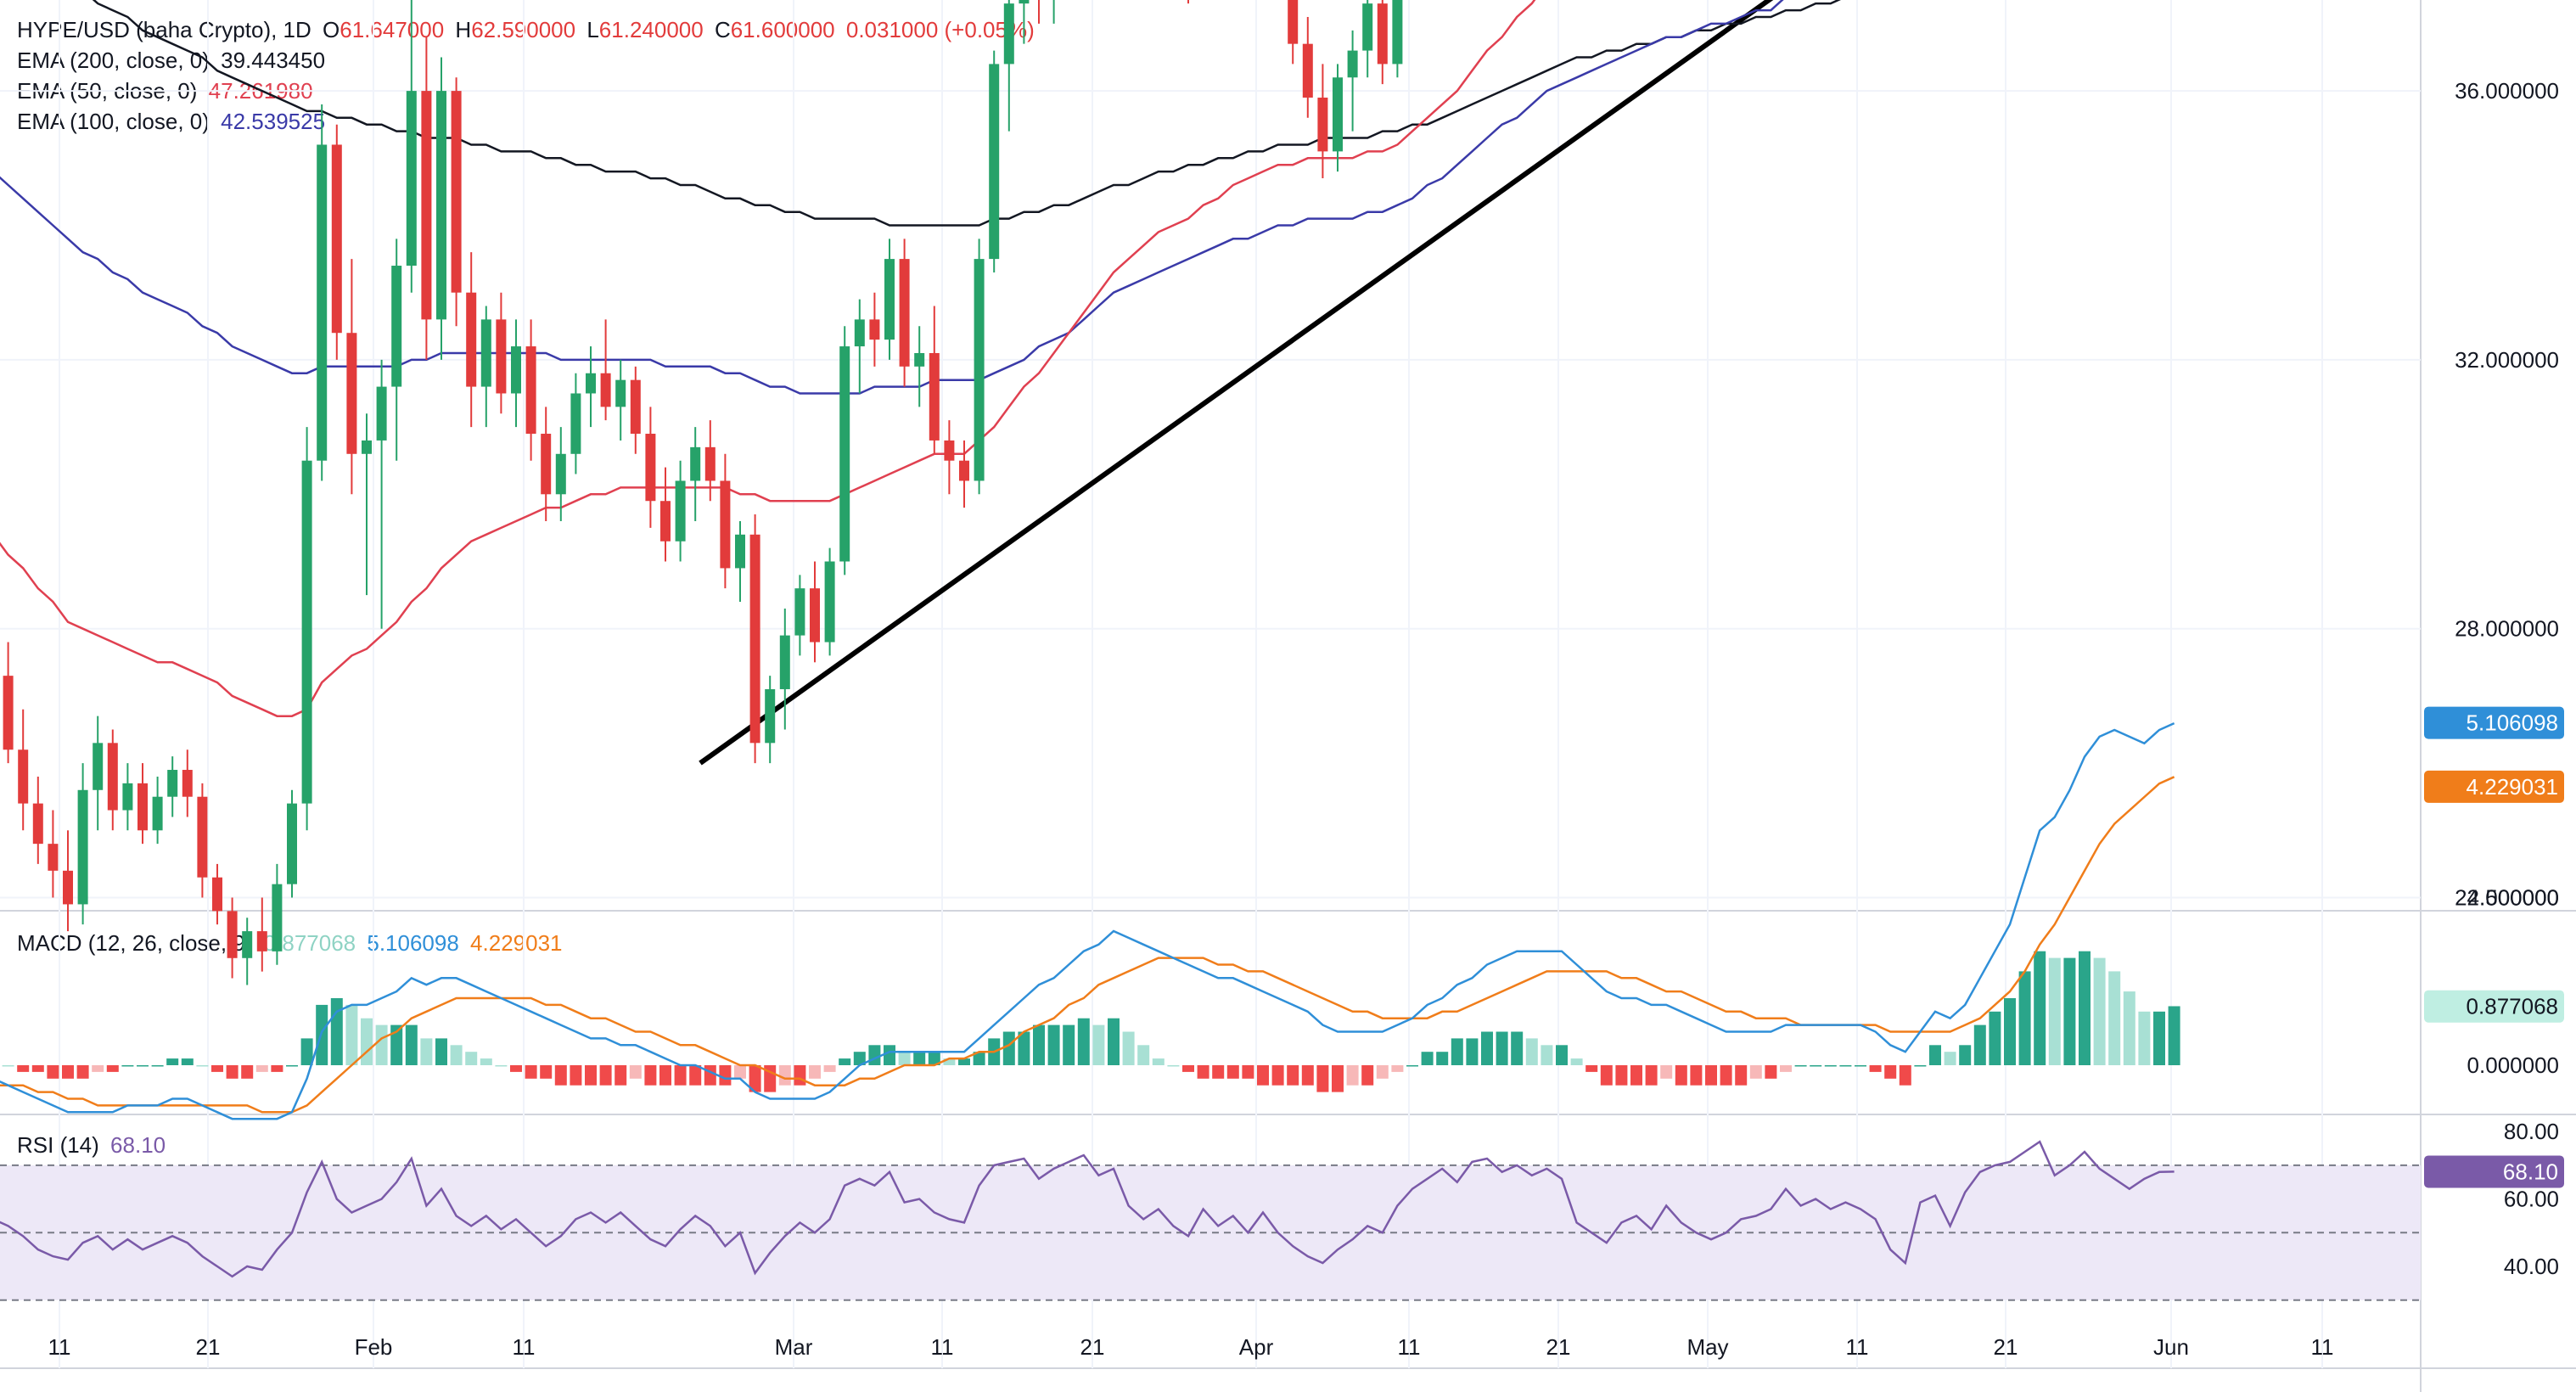  What do you see at coordinates (173, 122) in the screenshot?
I see `ema100-legend: EMA (100, close, 0) 42.539525` at bounding box center [173, 122].